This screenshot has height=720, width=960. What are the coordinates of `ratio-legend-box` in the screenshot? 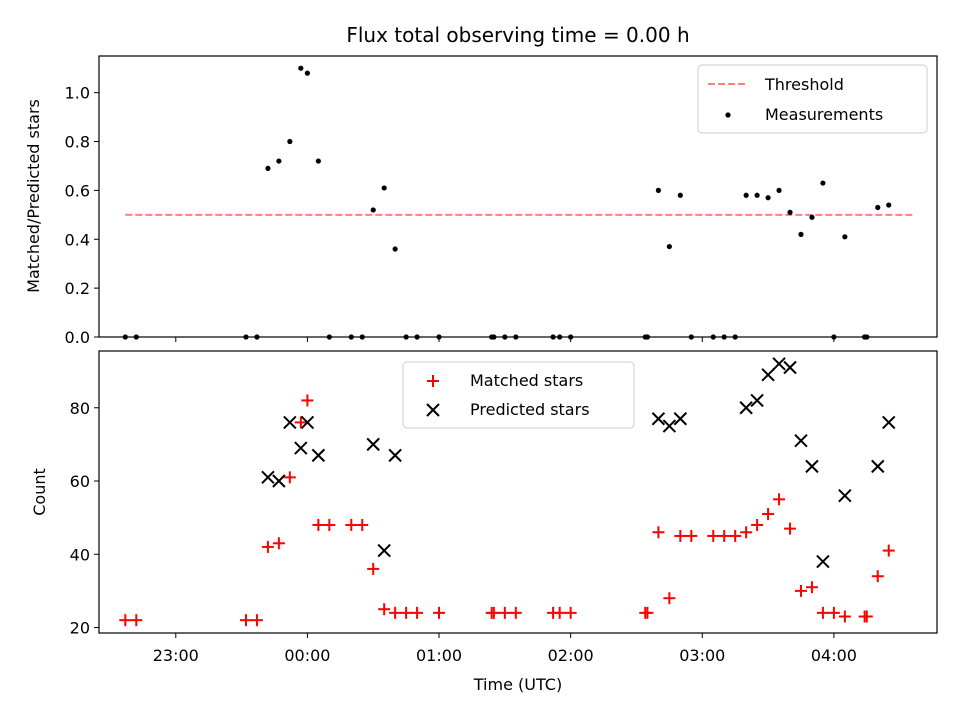 It's located at (812, 99).